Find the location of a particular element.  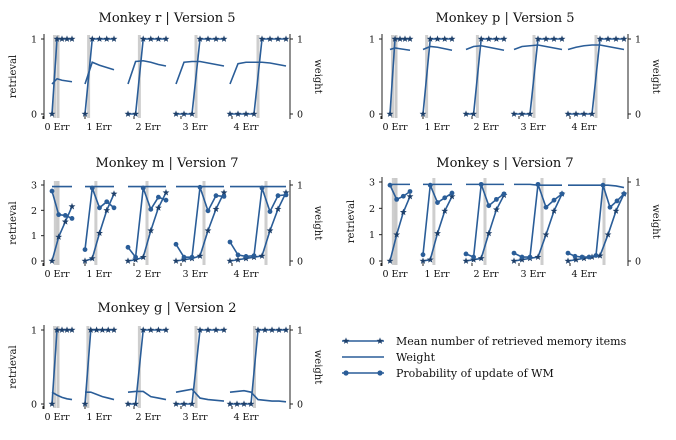

legend-label: Weight is located at coordinates (416, 357).